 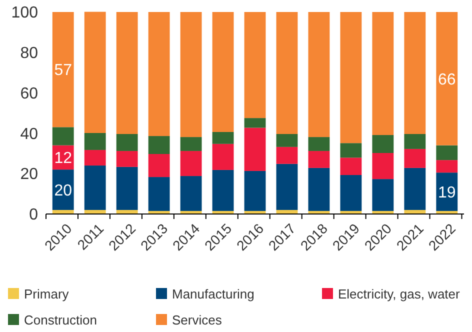 What do you see at coordinates (47, 294) in the screenshot?
I see `legend-label: Primary` at bounding box center [47, 294].